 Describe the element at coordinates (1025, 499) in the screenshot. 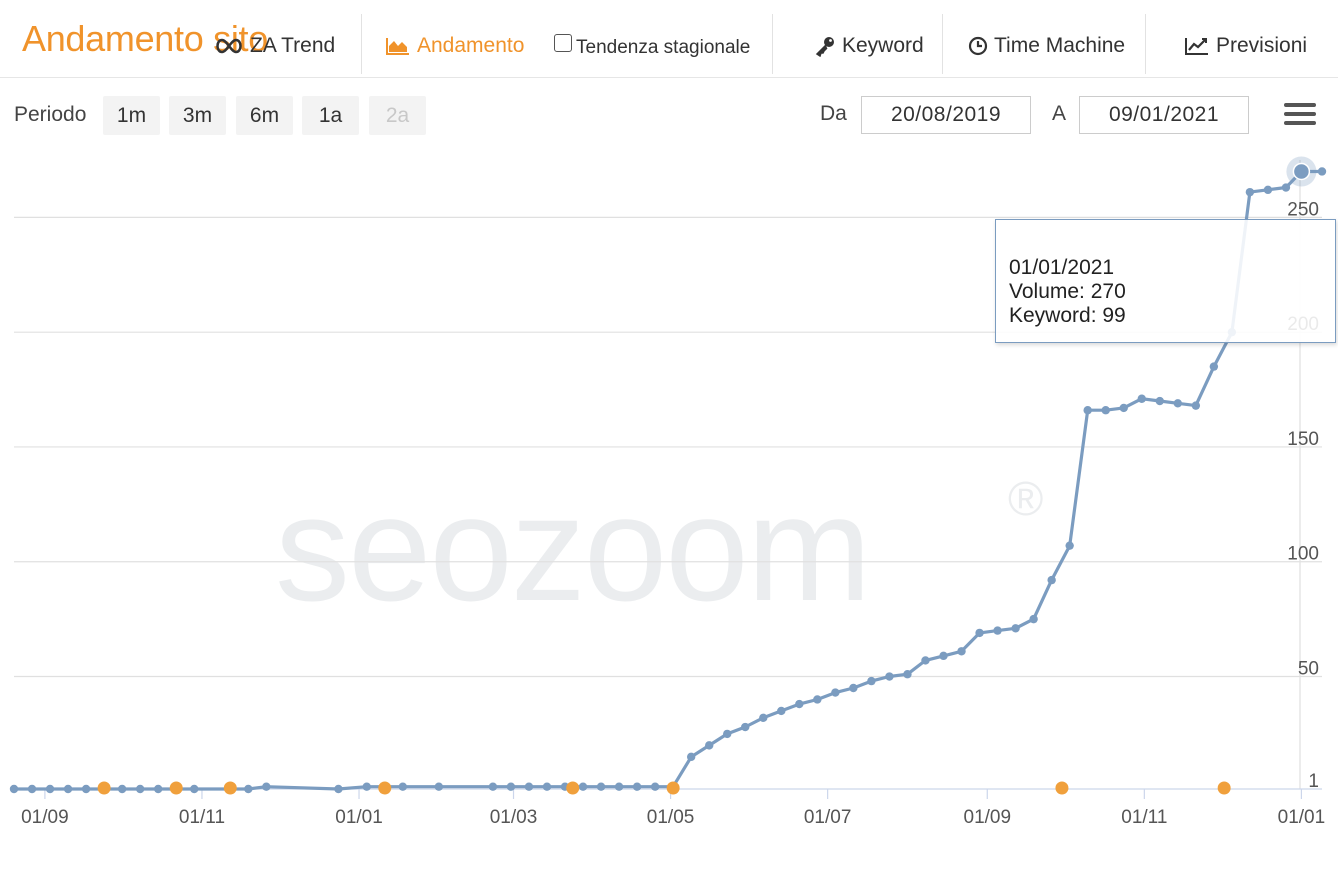

I see `registered-mark-icon: ®` at that location.